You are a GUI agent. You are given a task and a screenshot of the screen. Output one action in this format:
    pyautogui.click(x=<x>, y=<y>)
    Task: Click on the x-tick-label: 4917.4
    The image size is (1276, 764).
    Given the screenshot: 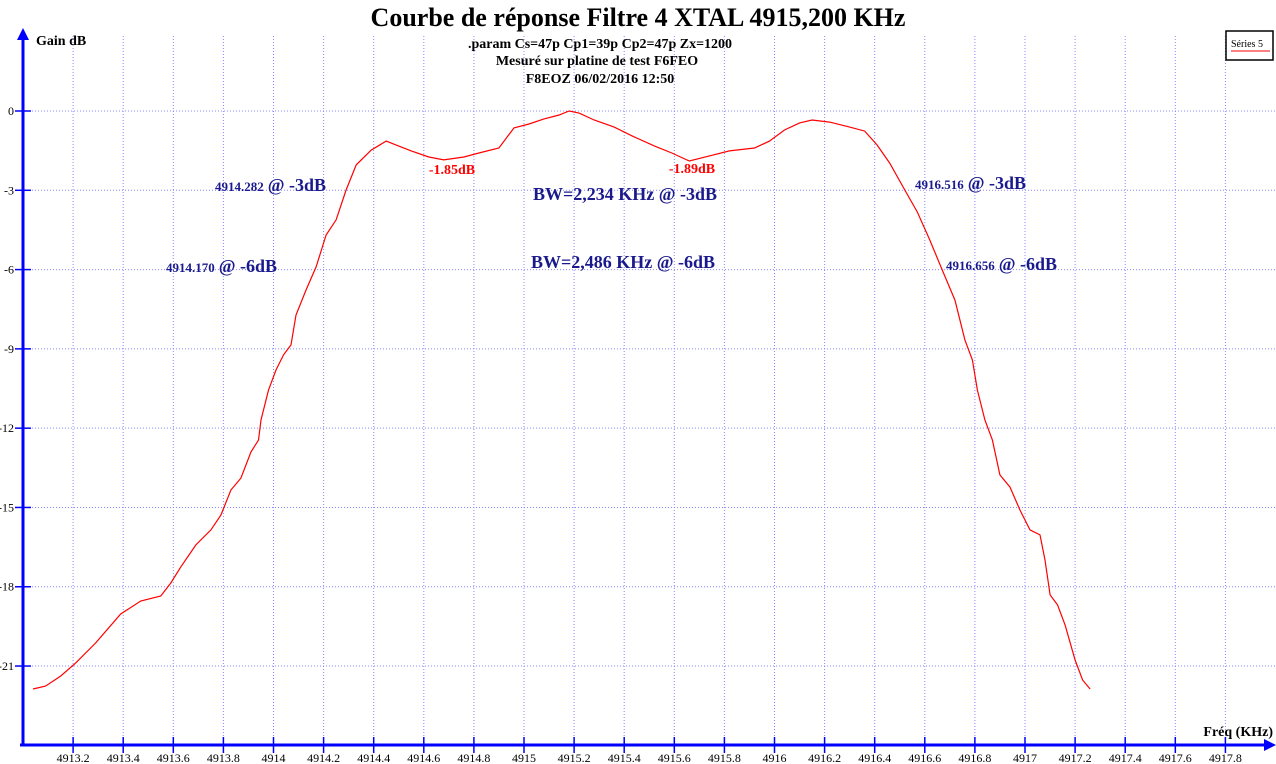 What is the action you would take?
    pyautogui.click(x=1125, y=757)
    